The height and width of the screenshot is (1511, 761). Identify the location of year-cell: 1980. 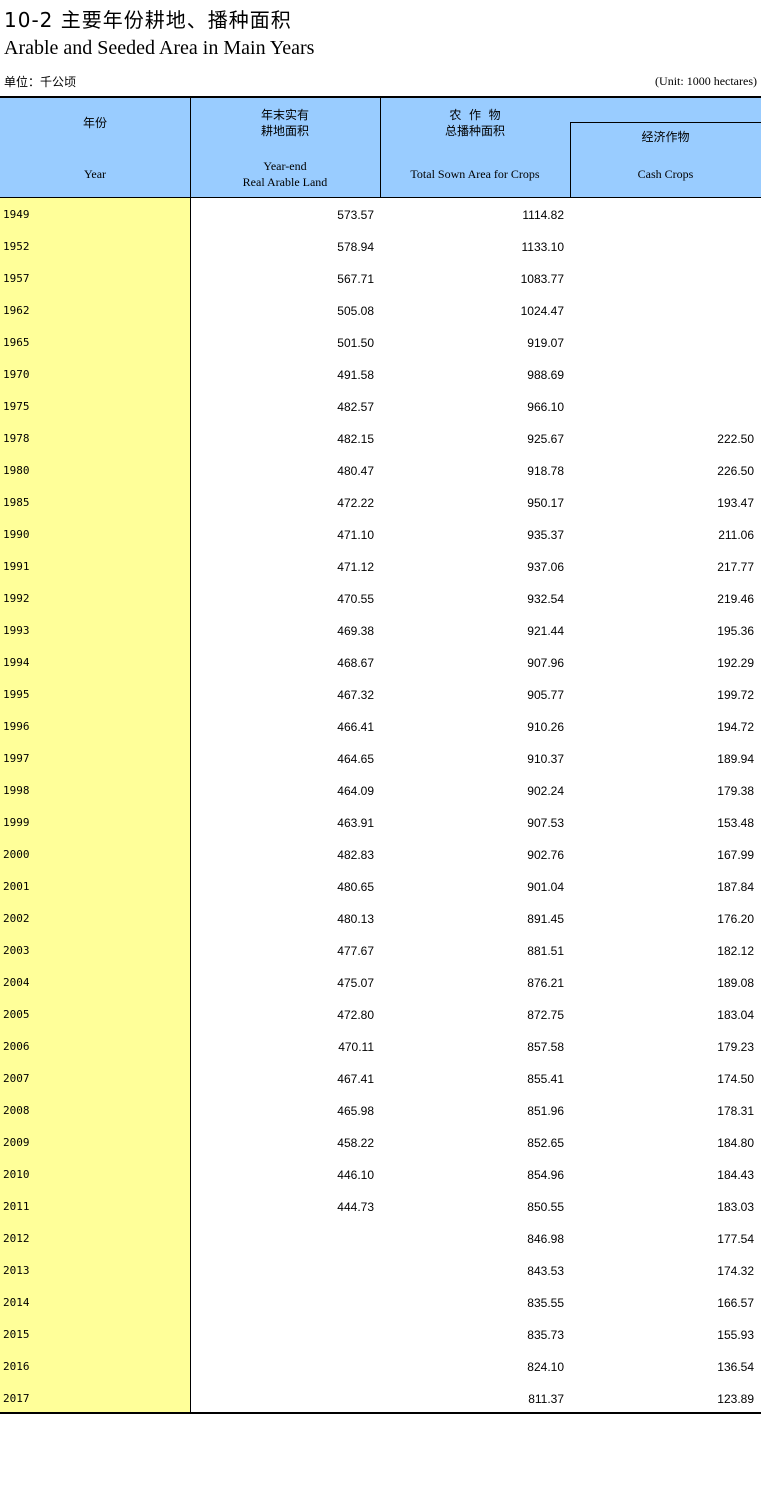
(16, 470).